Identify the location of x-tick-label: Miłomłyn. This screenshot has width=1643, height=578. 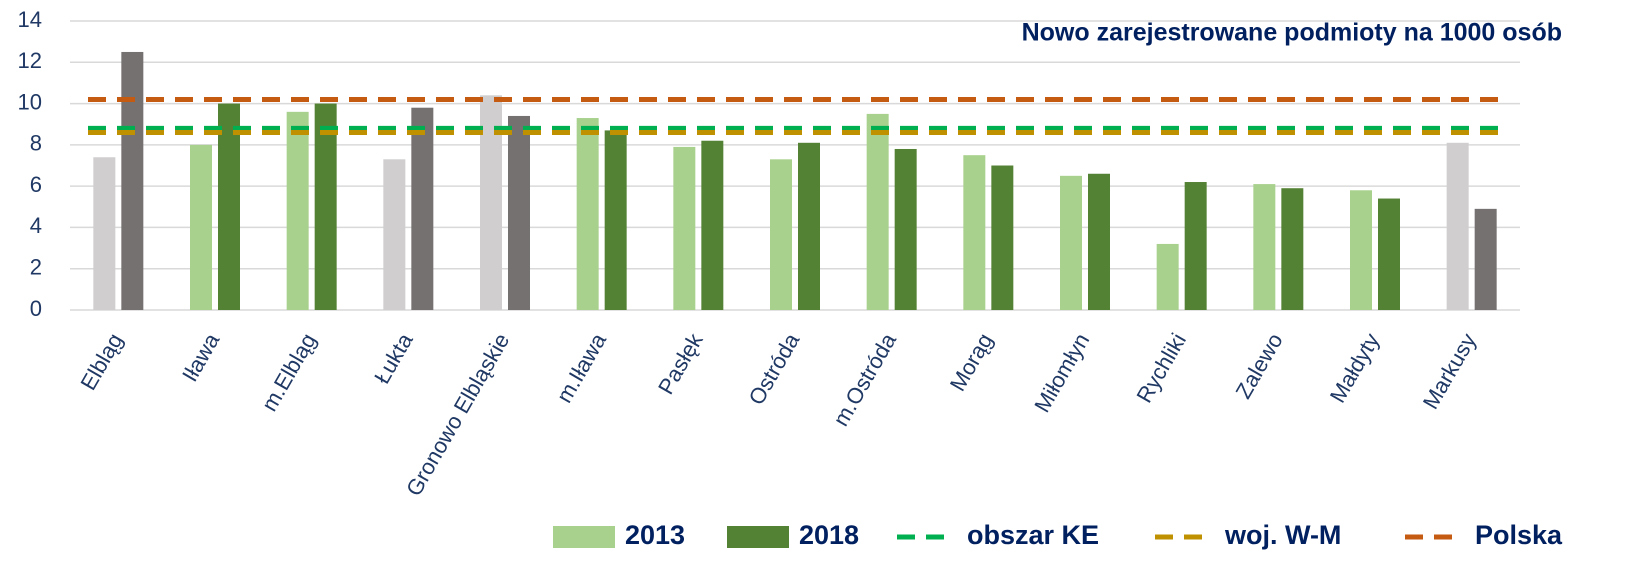
(1061, 373).